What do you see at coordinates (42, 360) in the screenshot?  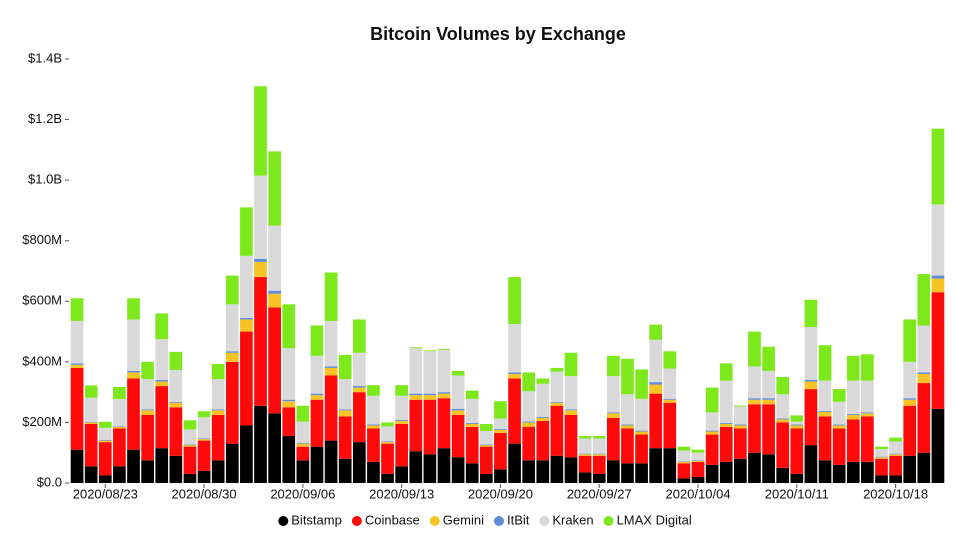 I see `y-tick-label: $400M` at bounding box center [42, 360].